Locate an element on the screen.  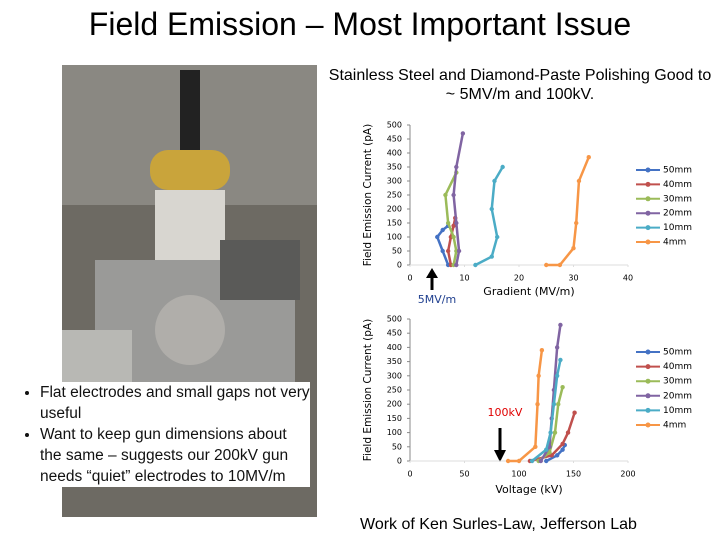
legend-label: 10mm is located at coordinates (677, 228).